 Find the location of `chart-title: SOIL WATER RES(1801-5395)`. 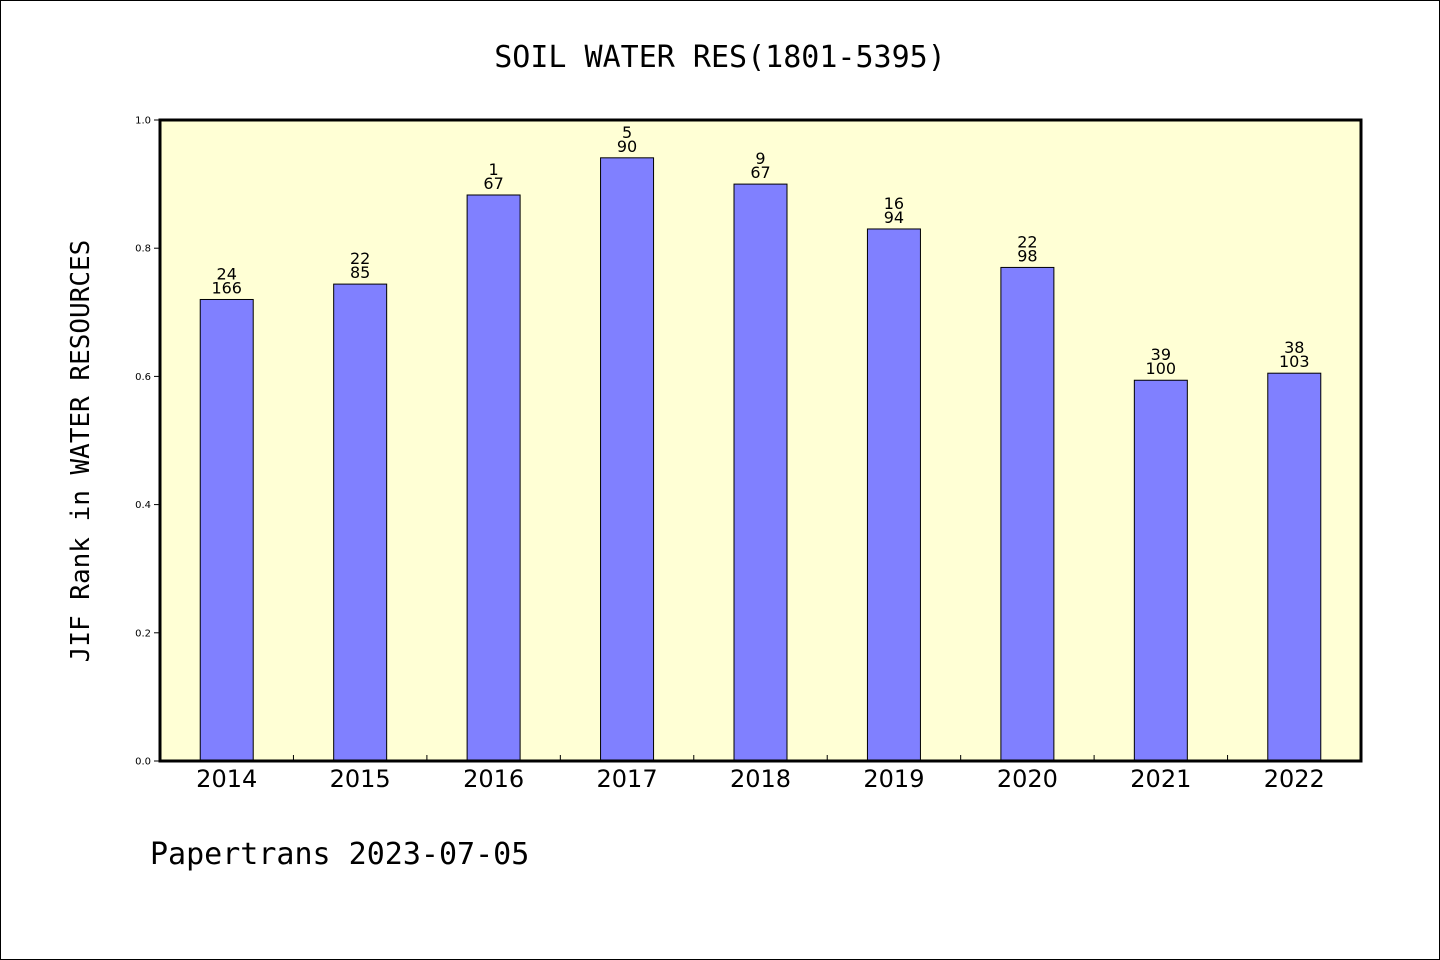

chart-title: SOIL WATER RES(1801-5395) is located at coordinates (720, 57).